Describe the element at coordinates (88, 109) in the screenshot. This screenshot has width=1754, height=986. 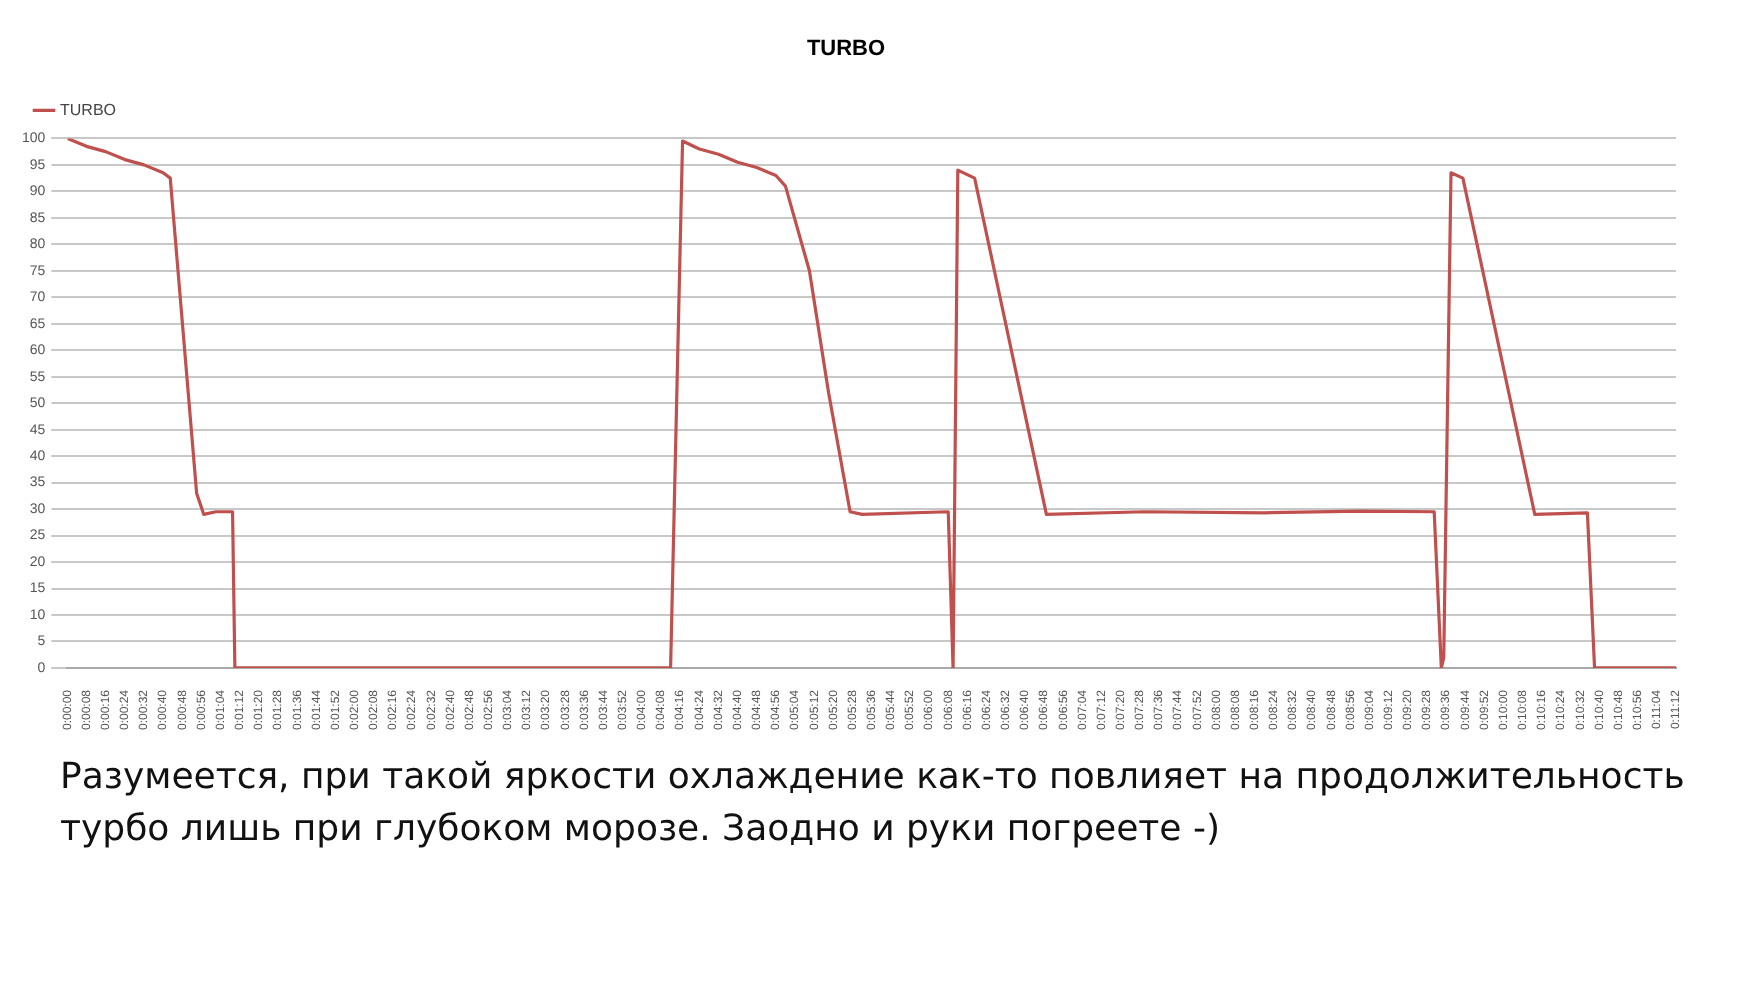
I see `legend-label: TURBO` at that location.